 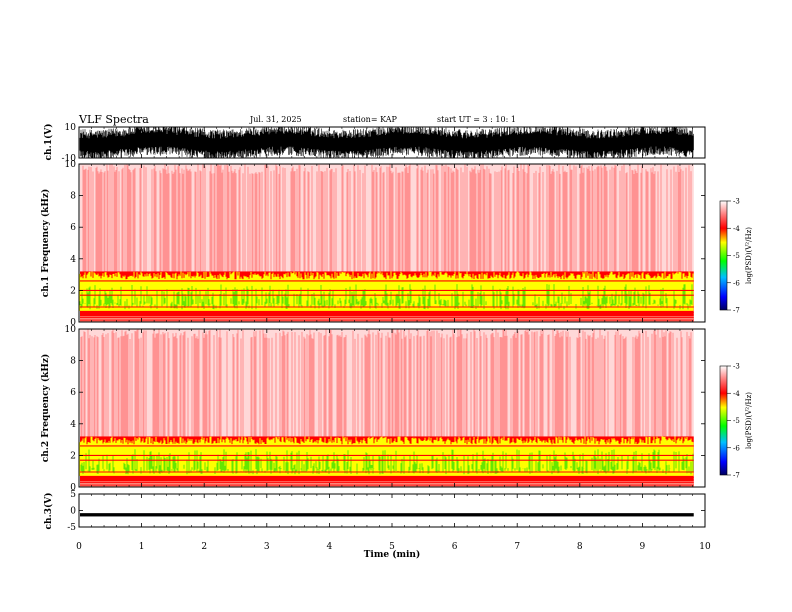 I want to click on colorbar-label-ch1: log(PSD)(V²/Hz), so click(x=749, y=255).